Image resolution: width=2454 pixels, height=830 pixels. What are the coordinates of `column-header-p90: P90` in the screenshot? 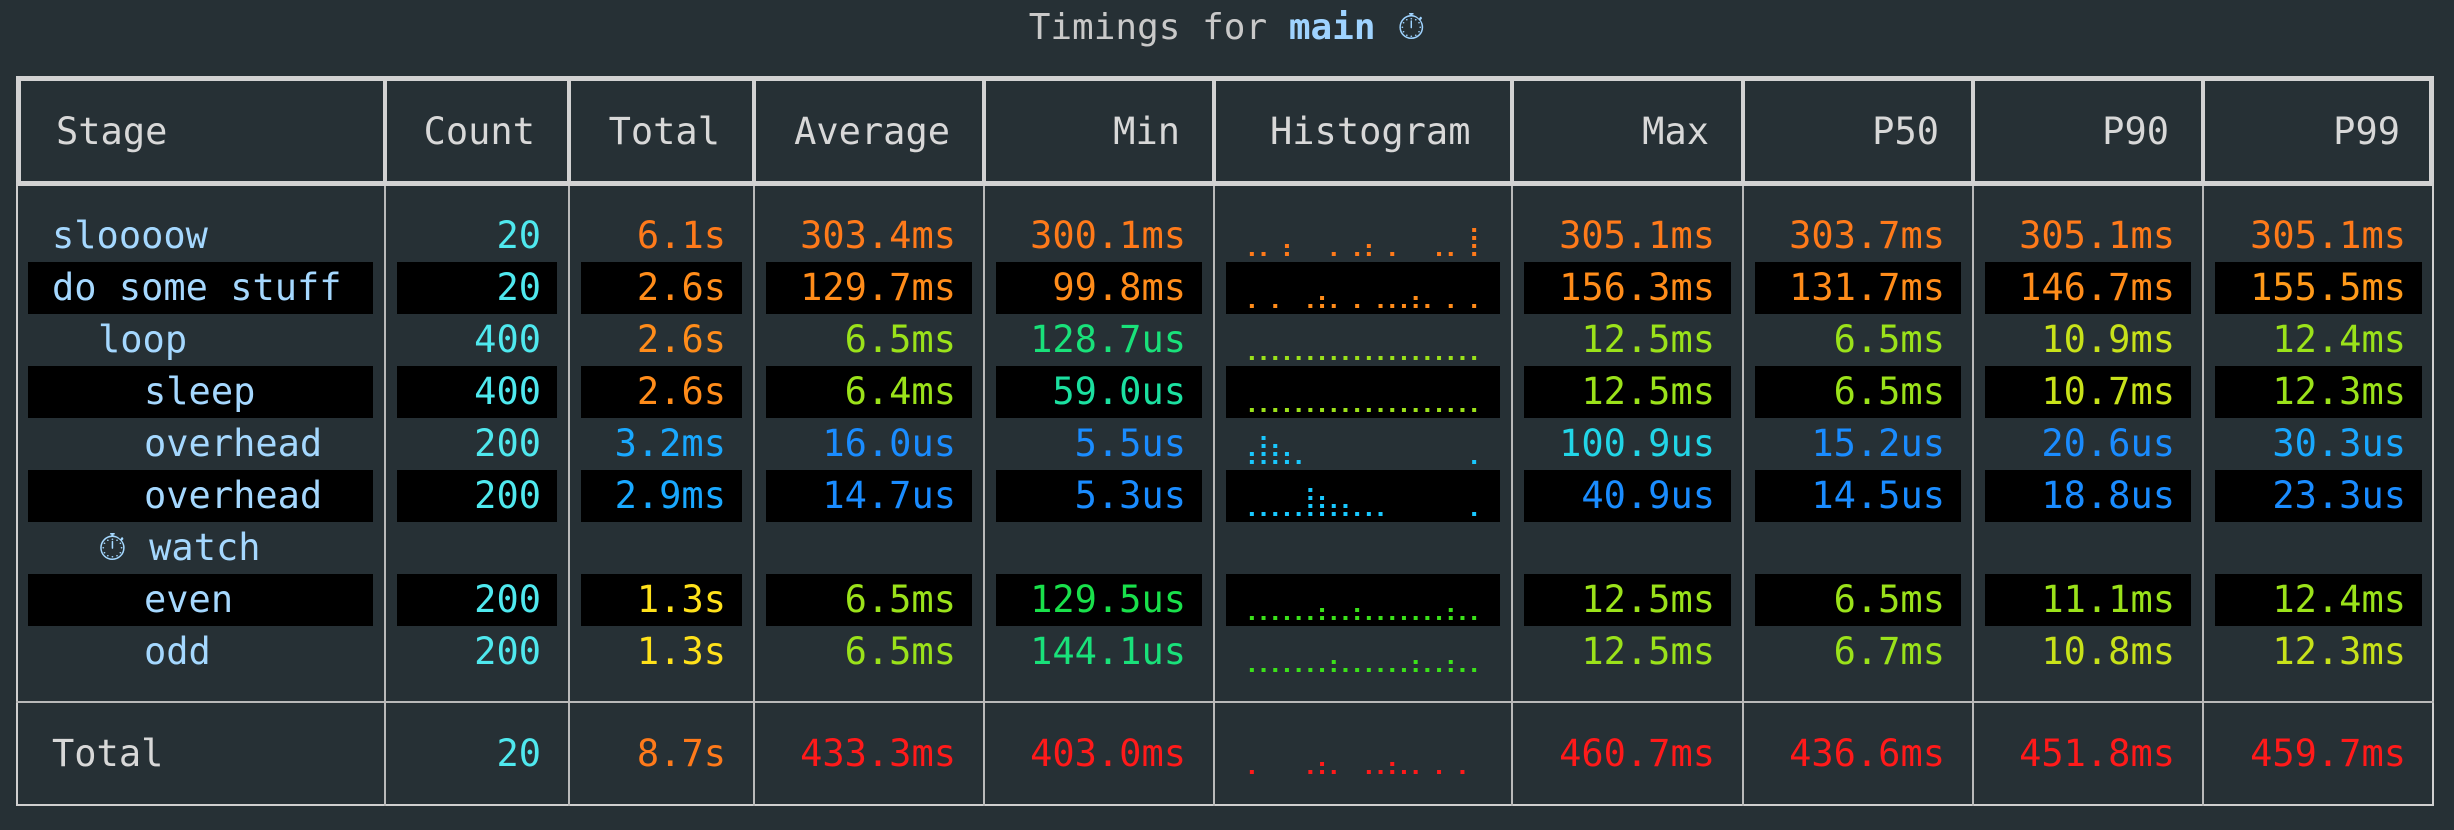 It's located at (2135, 131).